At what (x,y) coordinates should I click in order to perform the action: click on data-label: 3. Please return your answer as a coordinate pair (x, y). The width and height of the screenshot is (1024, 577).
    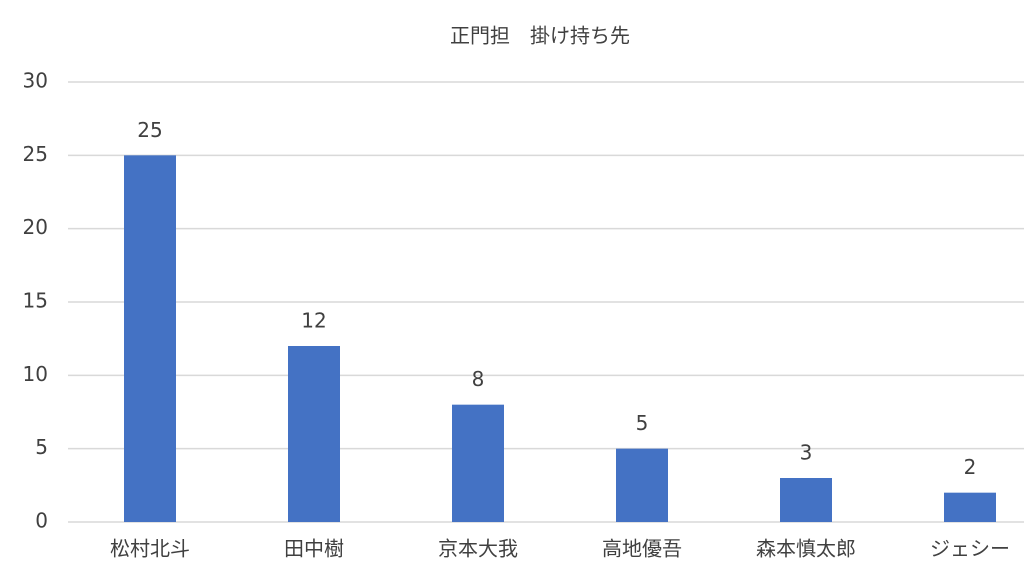
    Looking at the image, I should click on (806, 453).